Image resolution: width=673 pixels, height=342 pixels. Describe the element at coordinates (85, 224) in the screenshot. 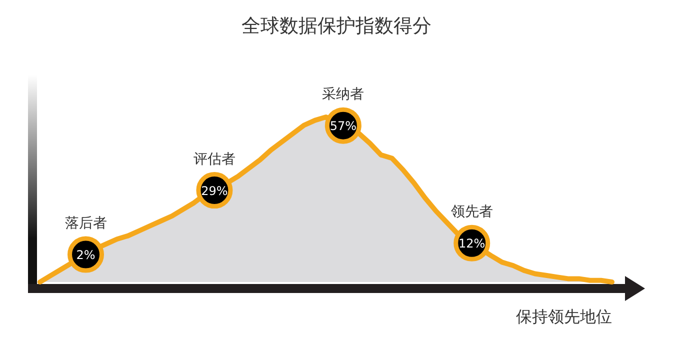

I see `annotation: 落后者` at that location.